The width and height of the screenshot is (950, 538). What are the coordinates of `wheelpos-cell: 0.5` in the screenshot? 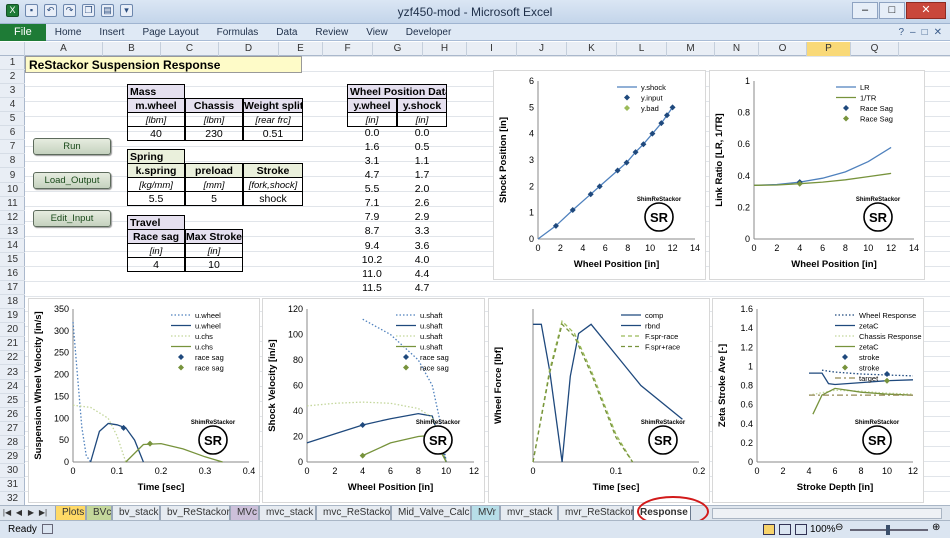 It's located at (422, 147).